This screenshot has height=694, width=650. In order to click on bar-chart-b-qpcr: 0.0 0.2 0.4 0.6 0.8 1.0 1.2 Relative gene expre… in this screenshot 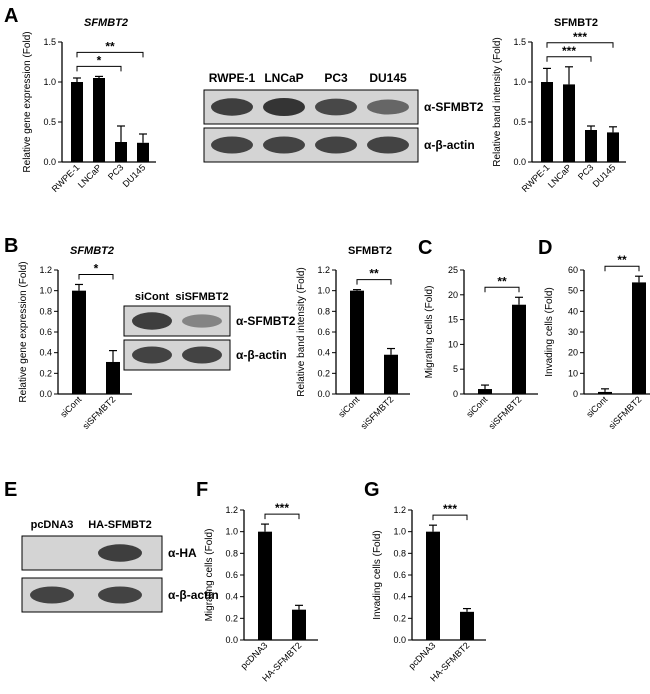, I will do `click(75, 338)`.